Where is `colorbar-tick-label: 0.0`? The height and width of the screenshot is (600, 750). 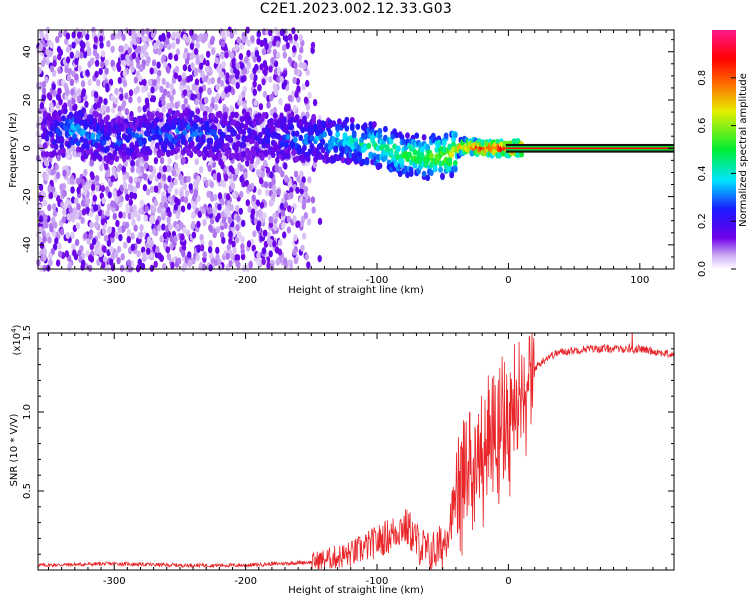
colorbar-tick-label: 0.0 is located at coordinates (702, 269).